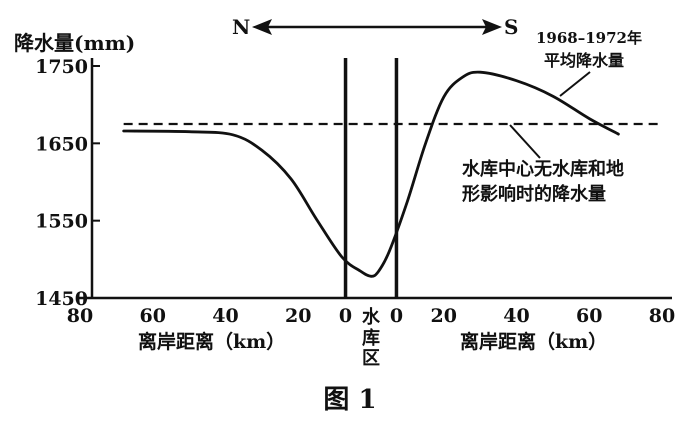 The width and height of the screenshot is (690, 426). Describe the element at coordinates (377, 27) in the screenshot. I see `direction-arrow` at that location.